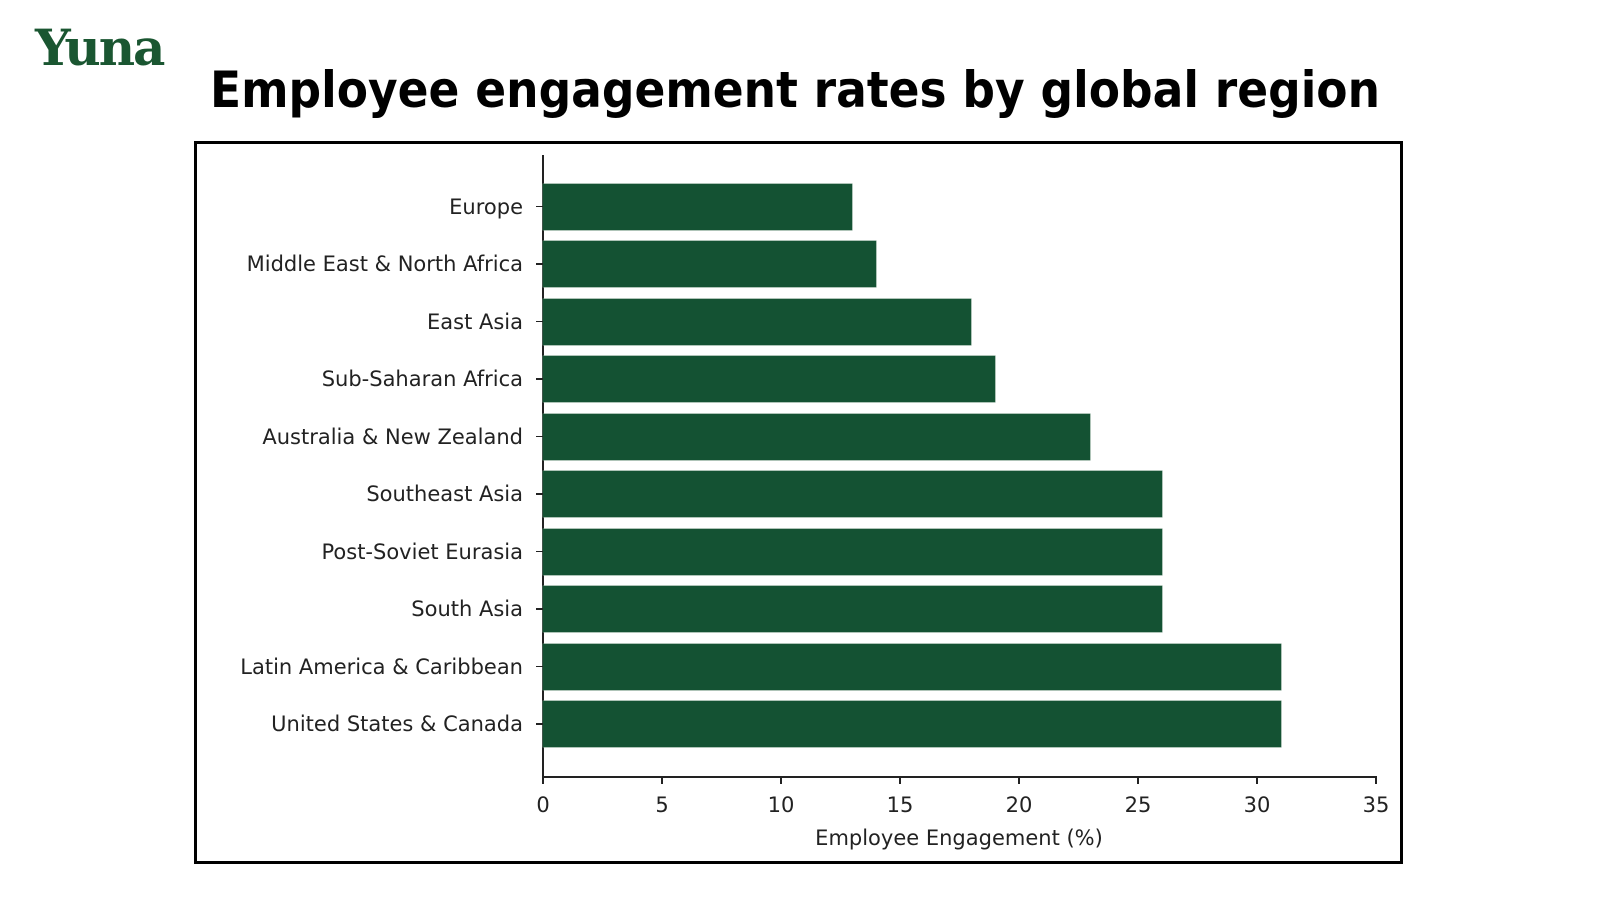  I want to click on y-tick-label: Southeast Asia, so click(444, 494).